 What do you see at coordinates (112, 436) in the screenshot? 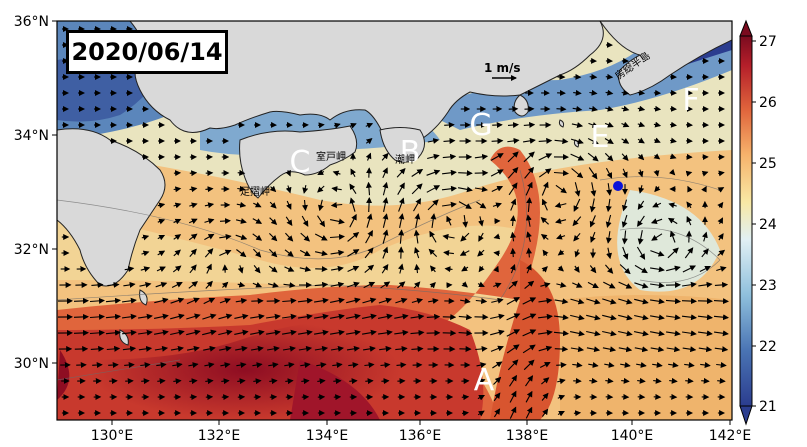
I see `x-tick-label: 130°E` at bounding box center [112, 436].